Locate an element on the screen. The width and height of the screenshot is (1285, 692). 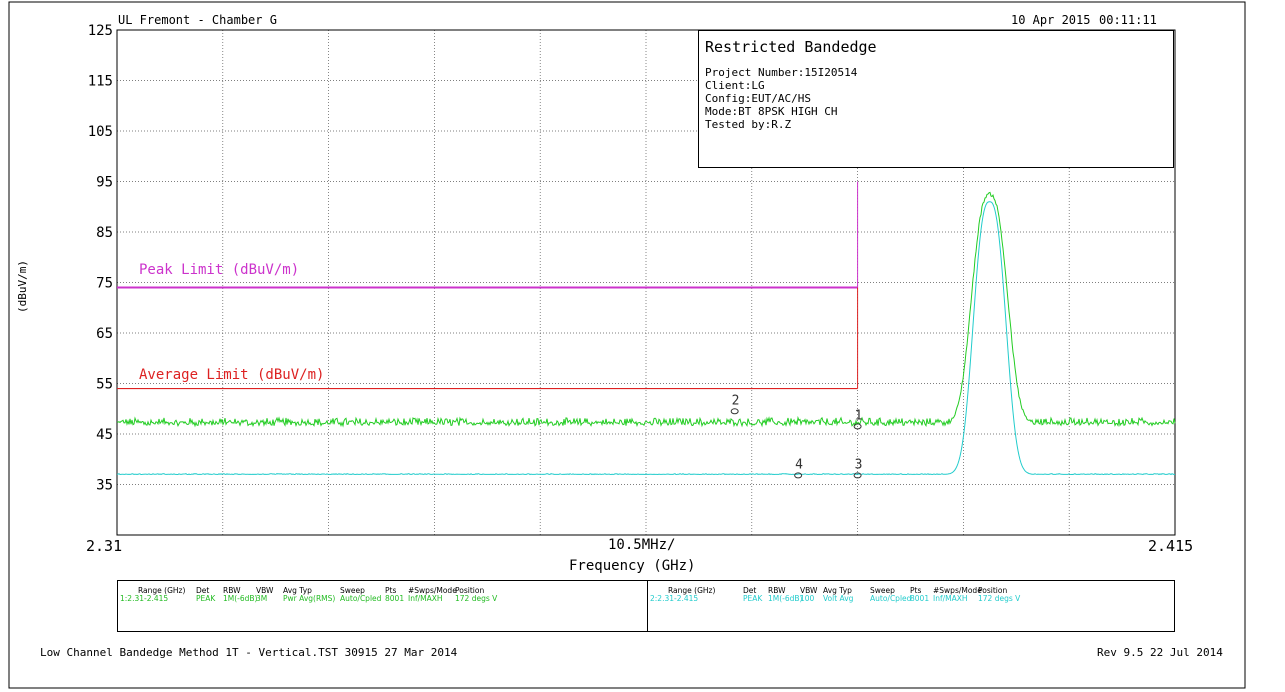
marker-label: 4 is located at coordinates (799, 464).